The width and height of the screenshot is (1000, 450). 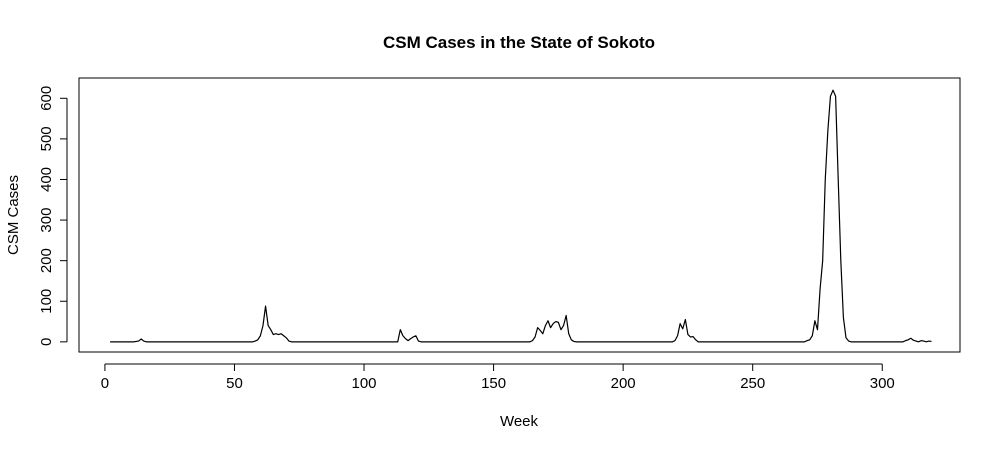 I want to click on x-tick-label: 50, so click(x=234, y=383).